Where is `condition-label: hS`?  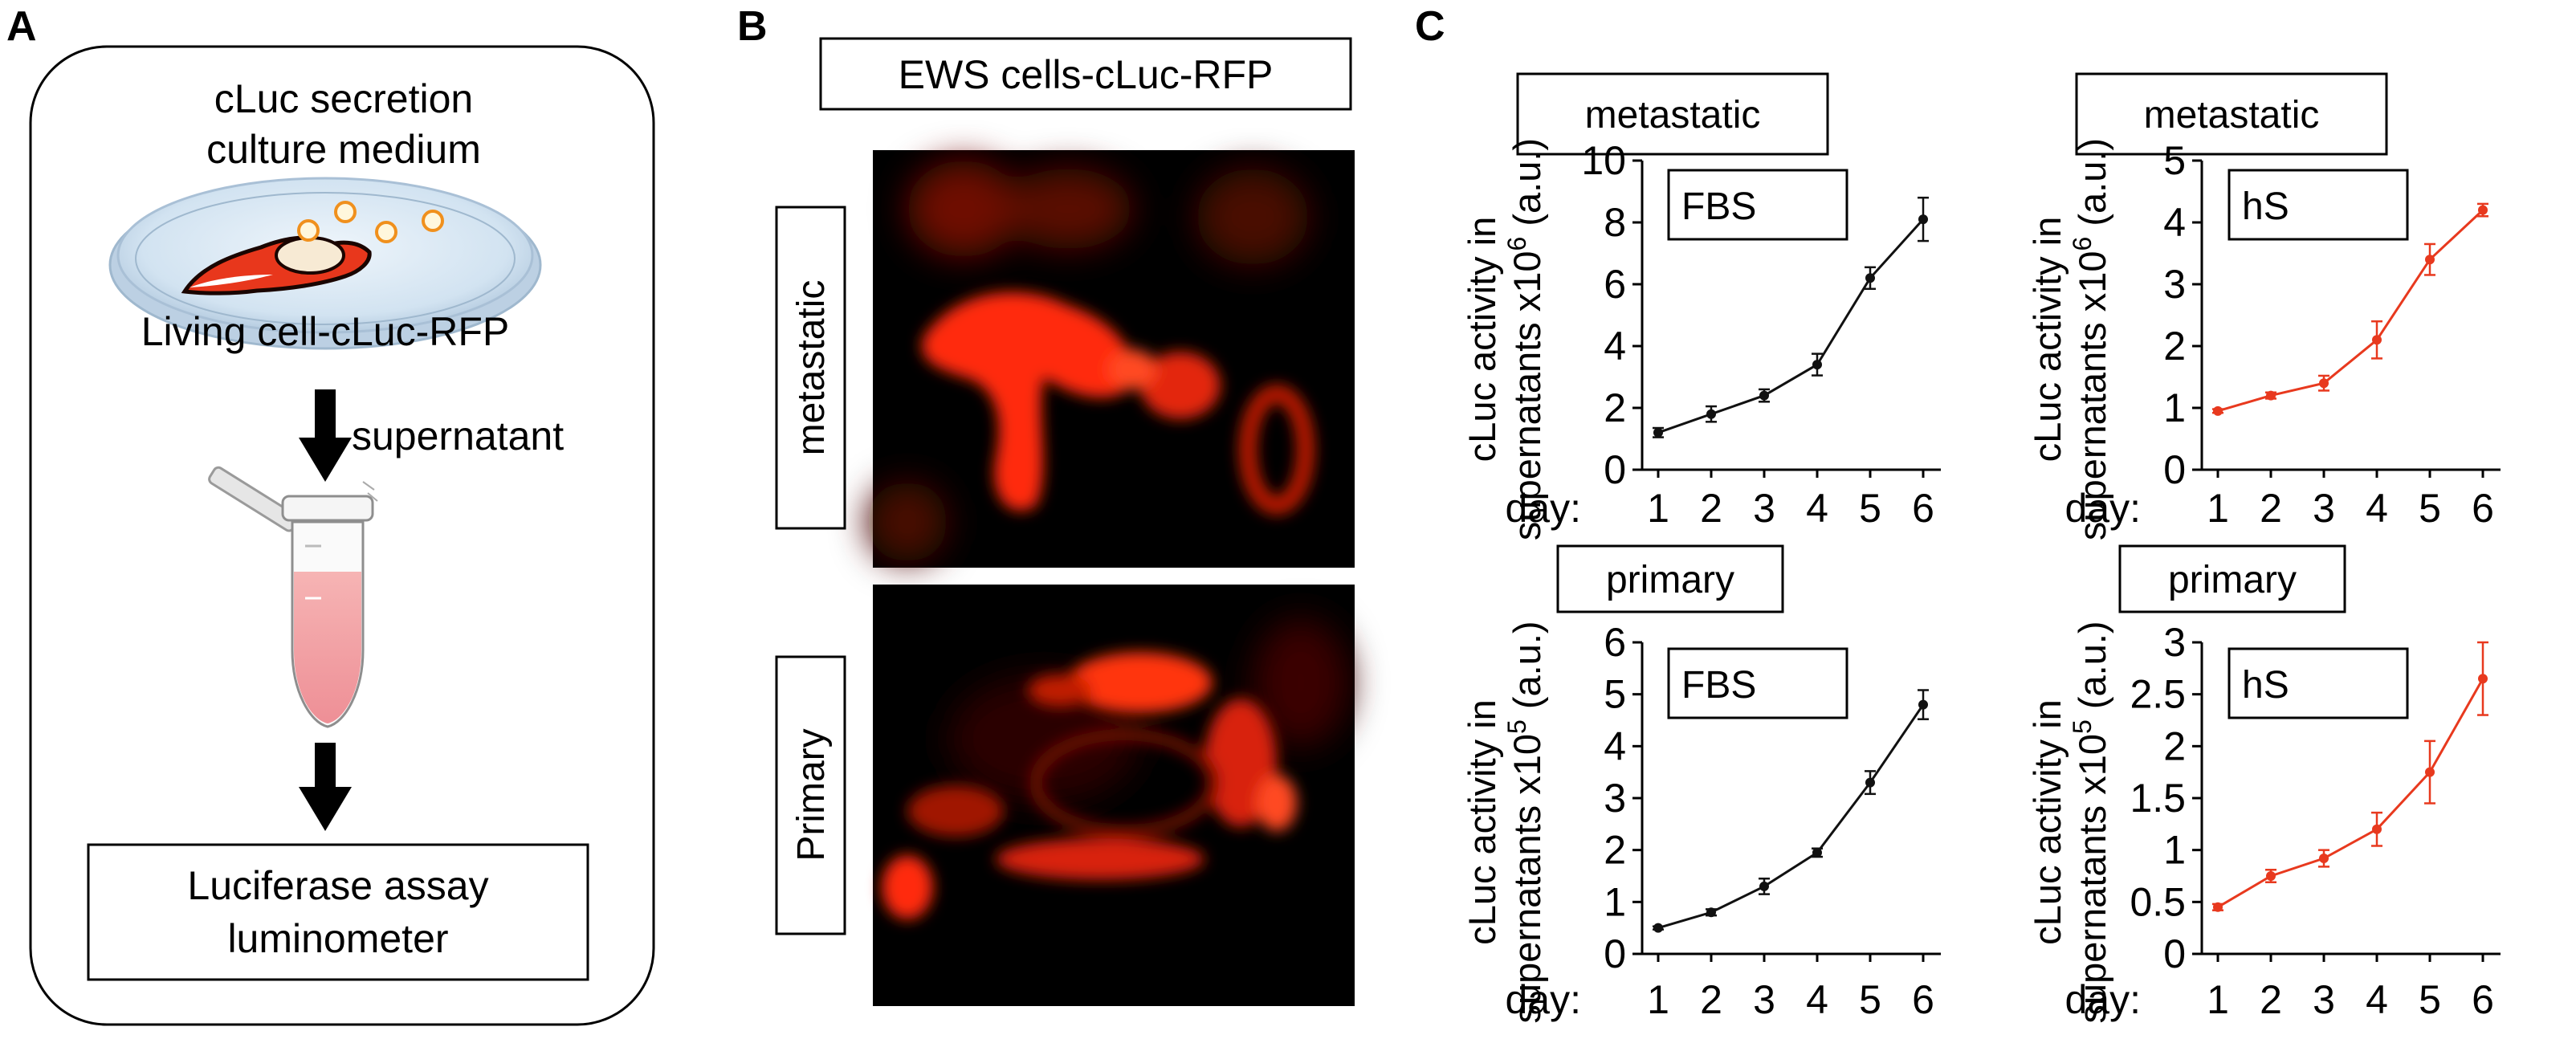 condition-label: hS is located at coordinates (2265, 686).